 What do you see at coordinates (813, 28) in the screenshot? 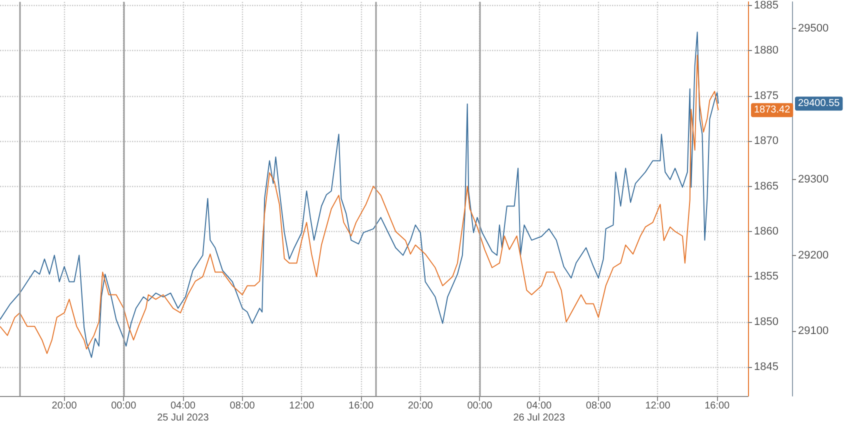
I see `y2-tick-label: 29500` at bounding box center [813, 28].